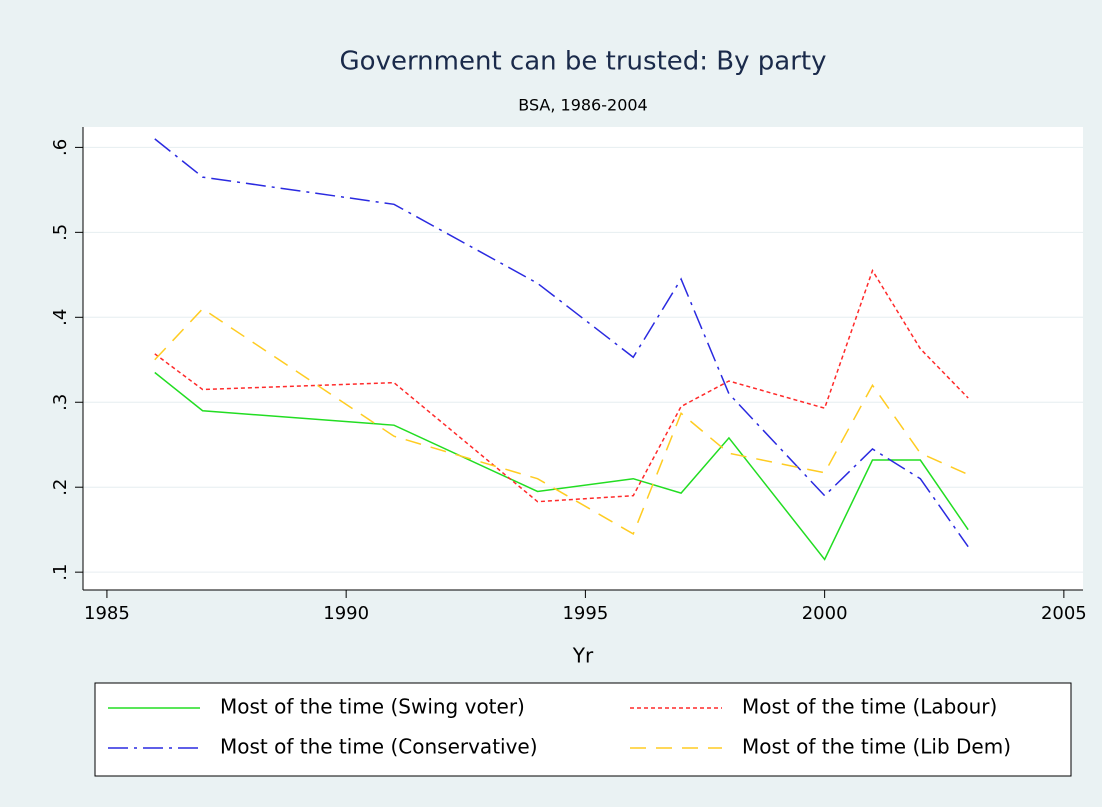 This screenshot has width=1102, height=807. Describe the element at coordinates (60, 317) in the screenshot. I see `y-tick-label: .4` at that location.